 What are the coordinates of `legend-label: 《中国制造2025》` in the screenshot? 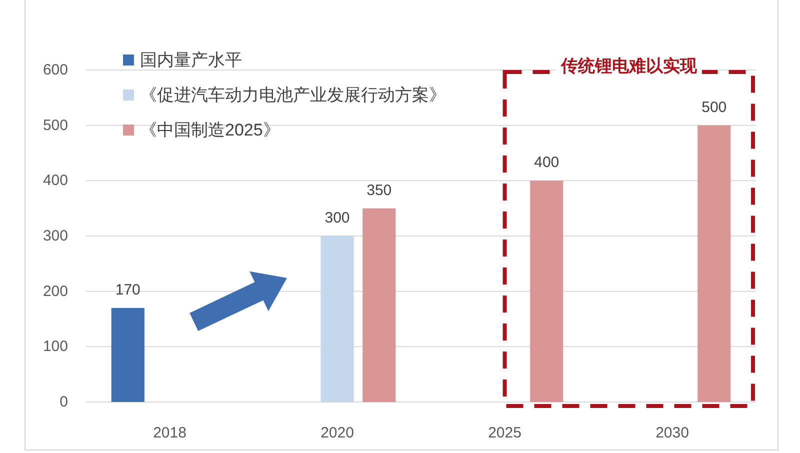 It's located at (210, 130).